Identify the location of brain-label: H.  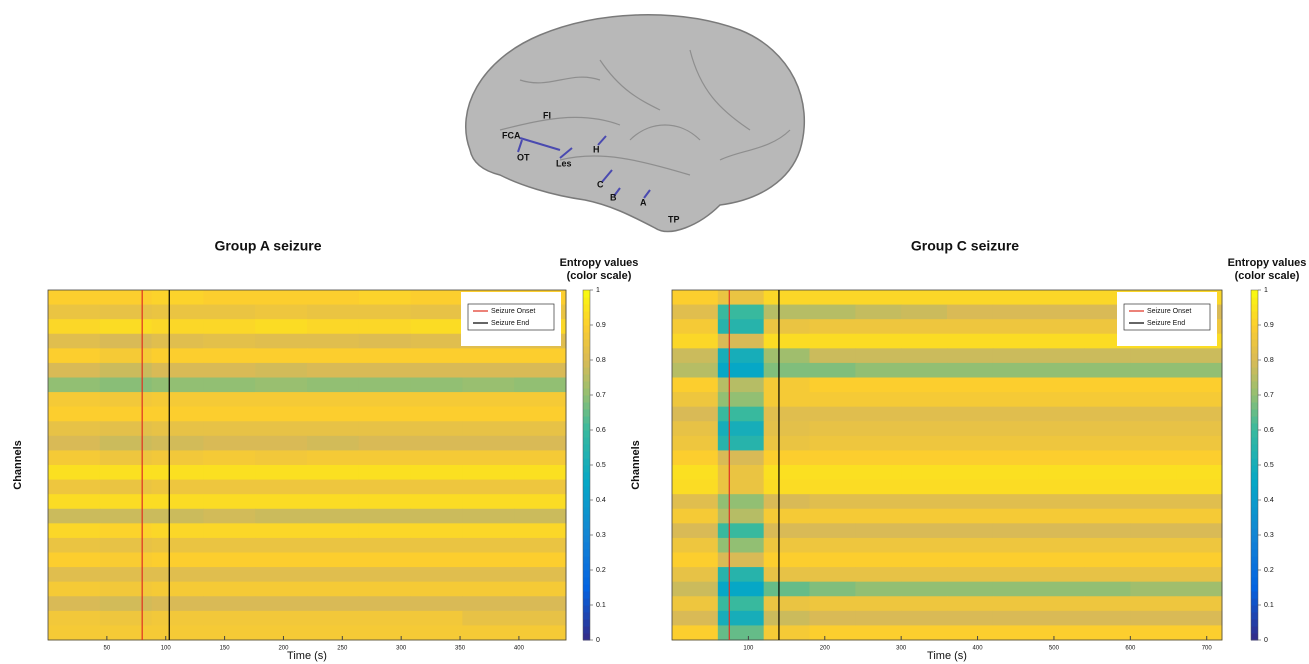
(596, 149).